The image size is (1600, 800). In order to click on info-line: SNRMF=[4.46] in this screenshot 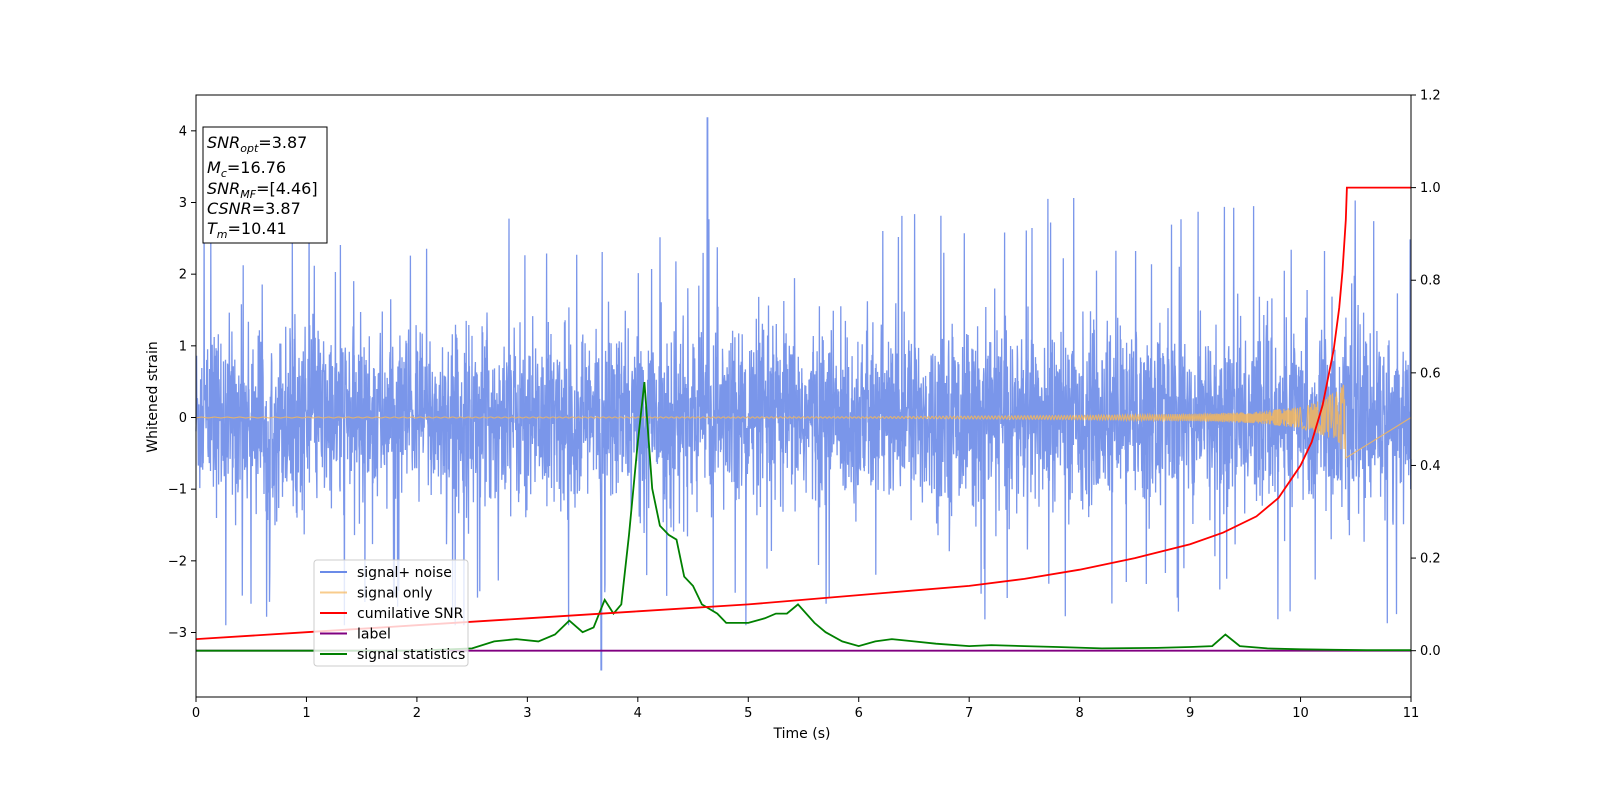, I will do `click(262, 190)`.